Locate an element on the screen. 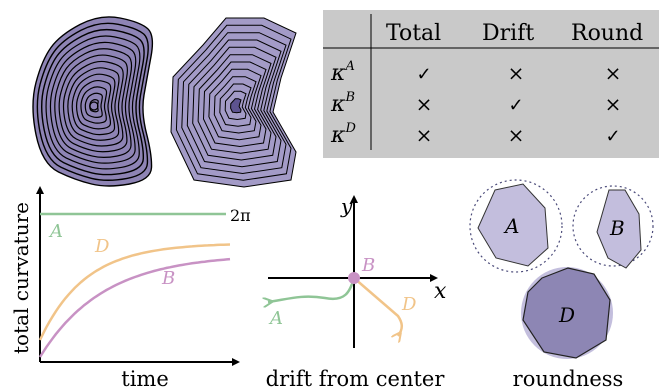 The width and height of the screenshot is (659, 389). row-label-kappa-b: κB is located at coordinates (342, 103).